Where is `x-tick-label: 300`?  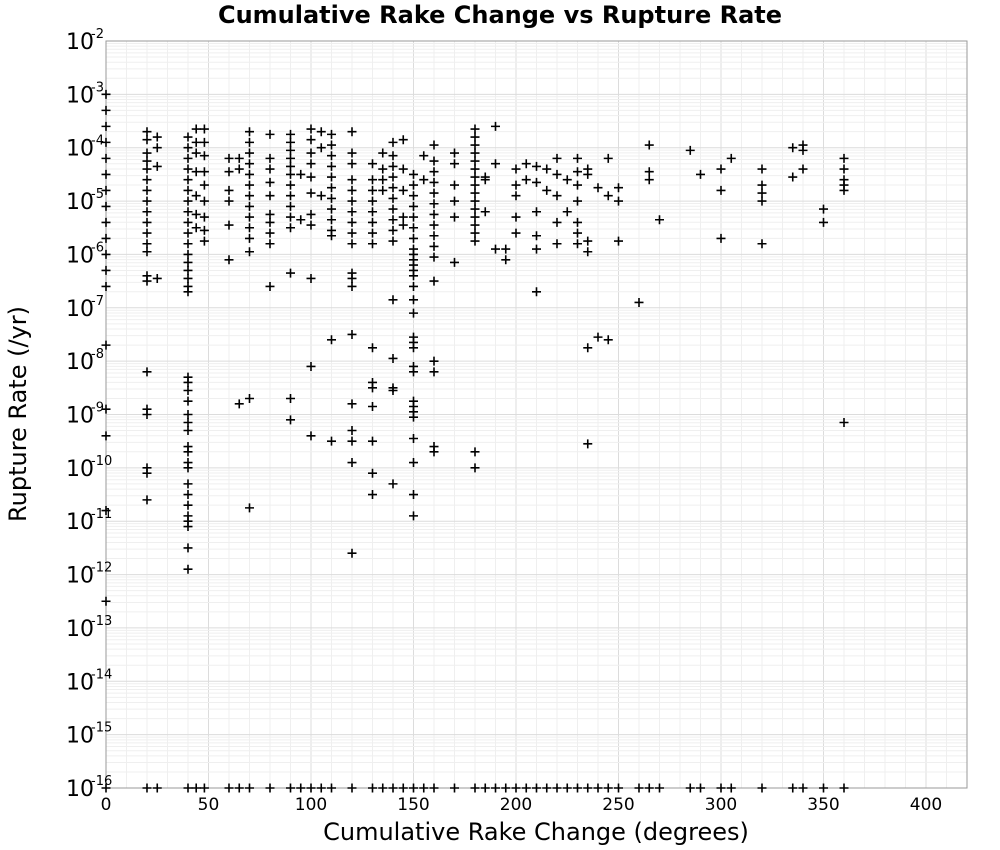 x-tick-label: 300 is located at coordinates (721, 805).